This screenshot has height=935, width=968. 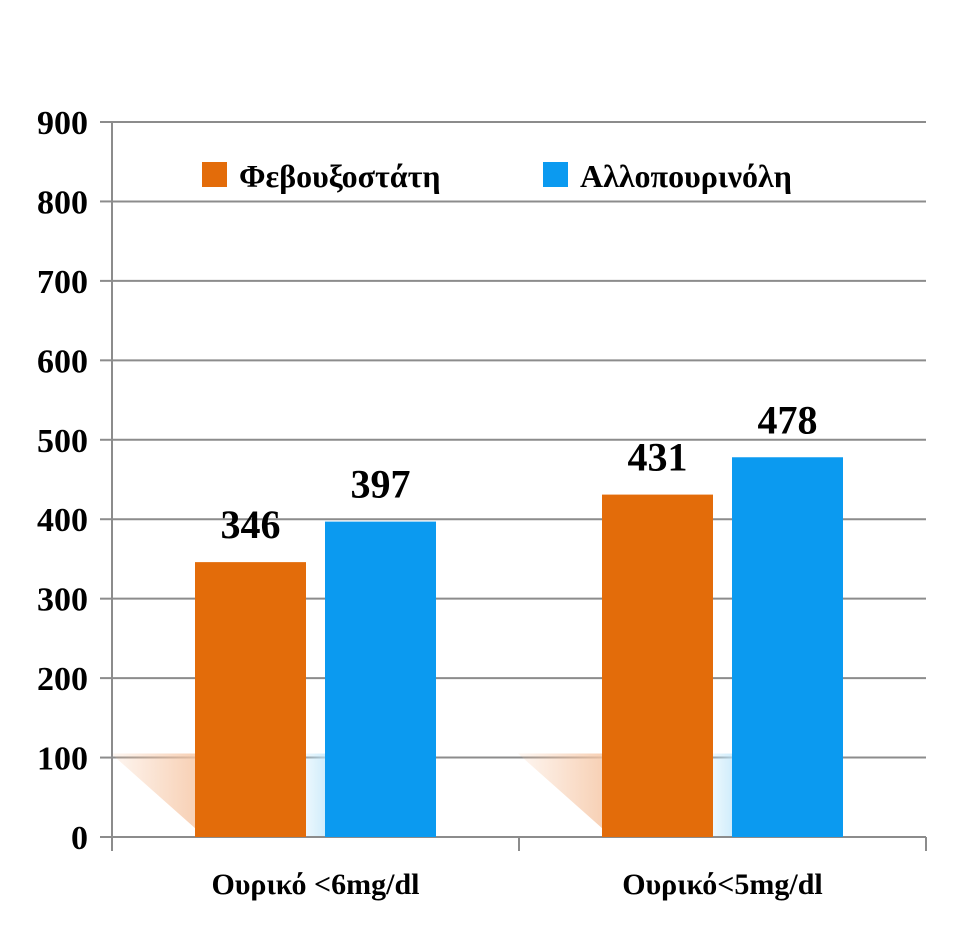 What do you see at coordinates (62, 202) in the screenshot?
I see `y-tick-label: 800` at bounding box center [62, 202].